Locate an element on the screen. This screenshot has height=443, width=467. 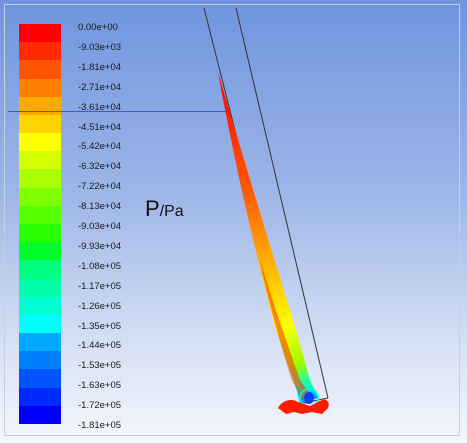
legend-label: -1.81e+04 is located at coordinates (100, 67).